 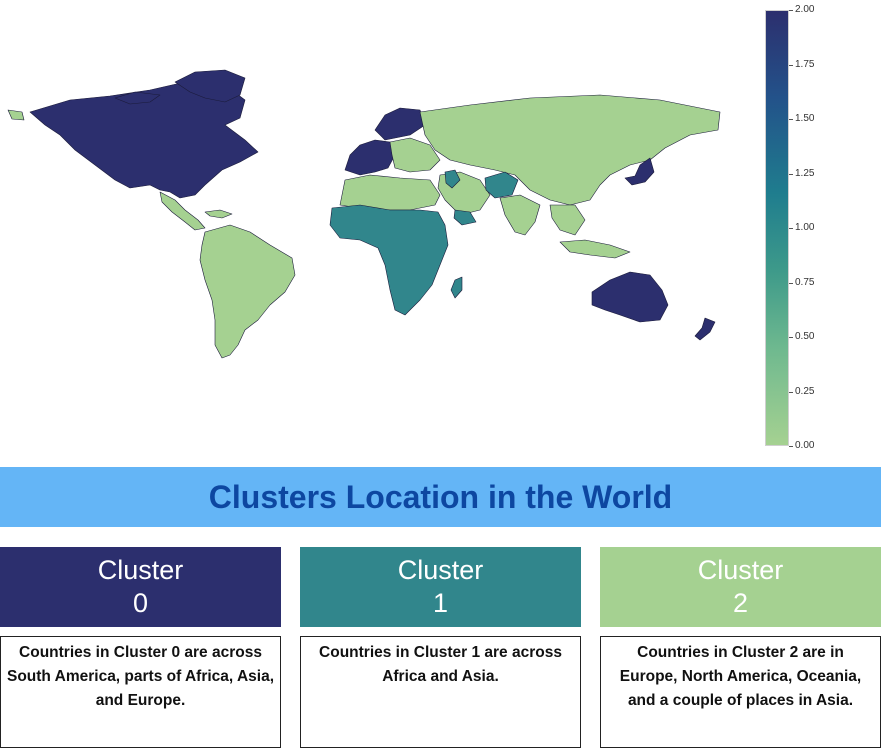 I want to click on region-arctic-islands, so click(x=137, y=98).